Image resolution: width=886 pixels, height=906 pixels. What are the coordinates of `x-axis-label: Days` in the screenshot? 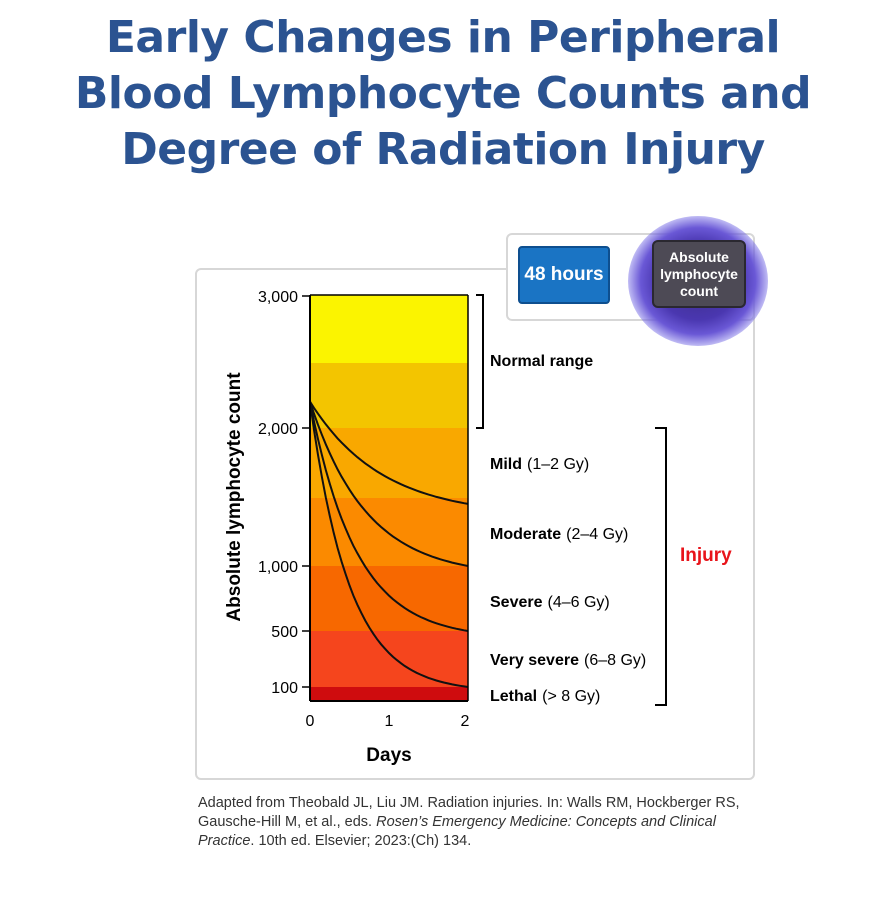 It's located at (388, 755).